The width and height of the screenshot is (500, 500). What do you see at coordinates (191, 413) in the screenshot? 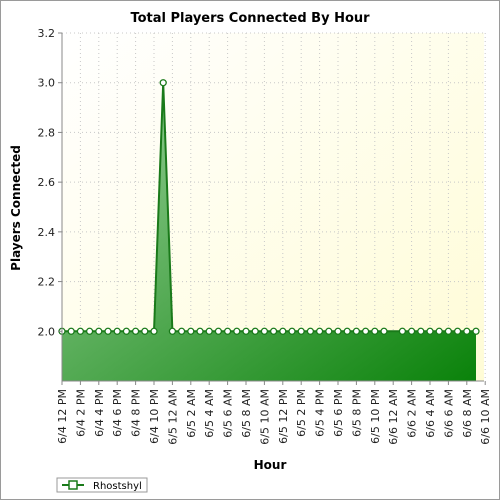
I see `x-tick-label: 6/5 2 AM` at bounding box center [191, 413].